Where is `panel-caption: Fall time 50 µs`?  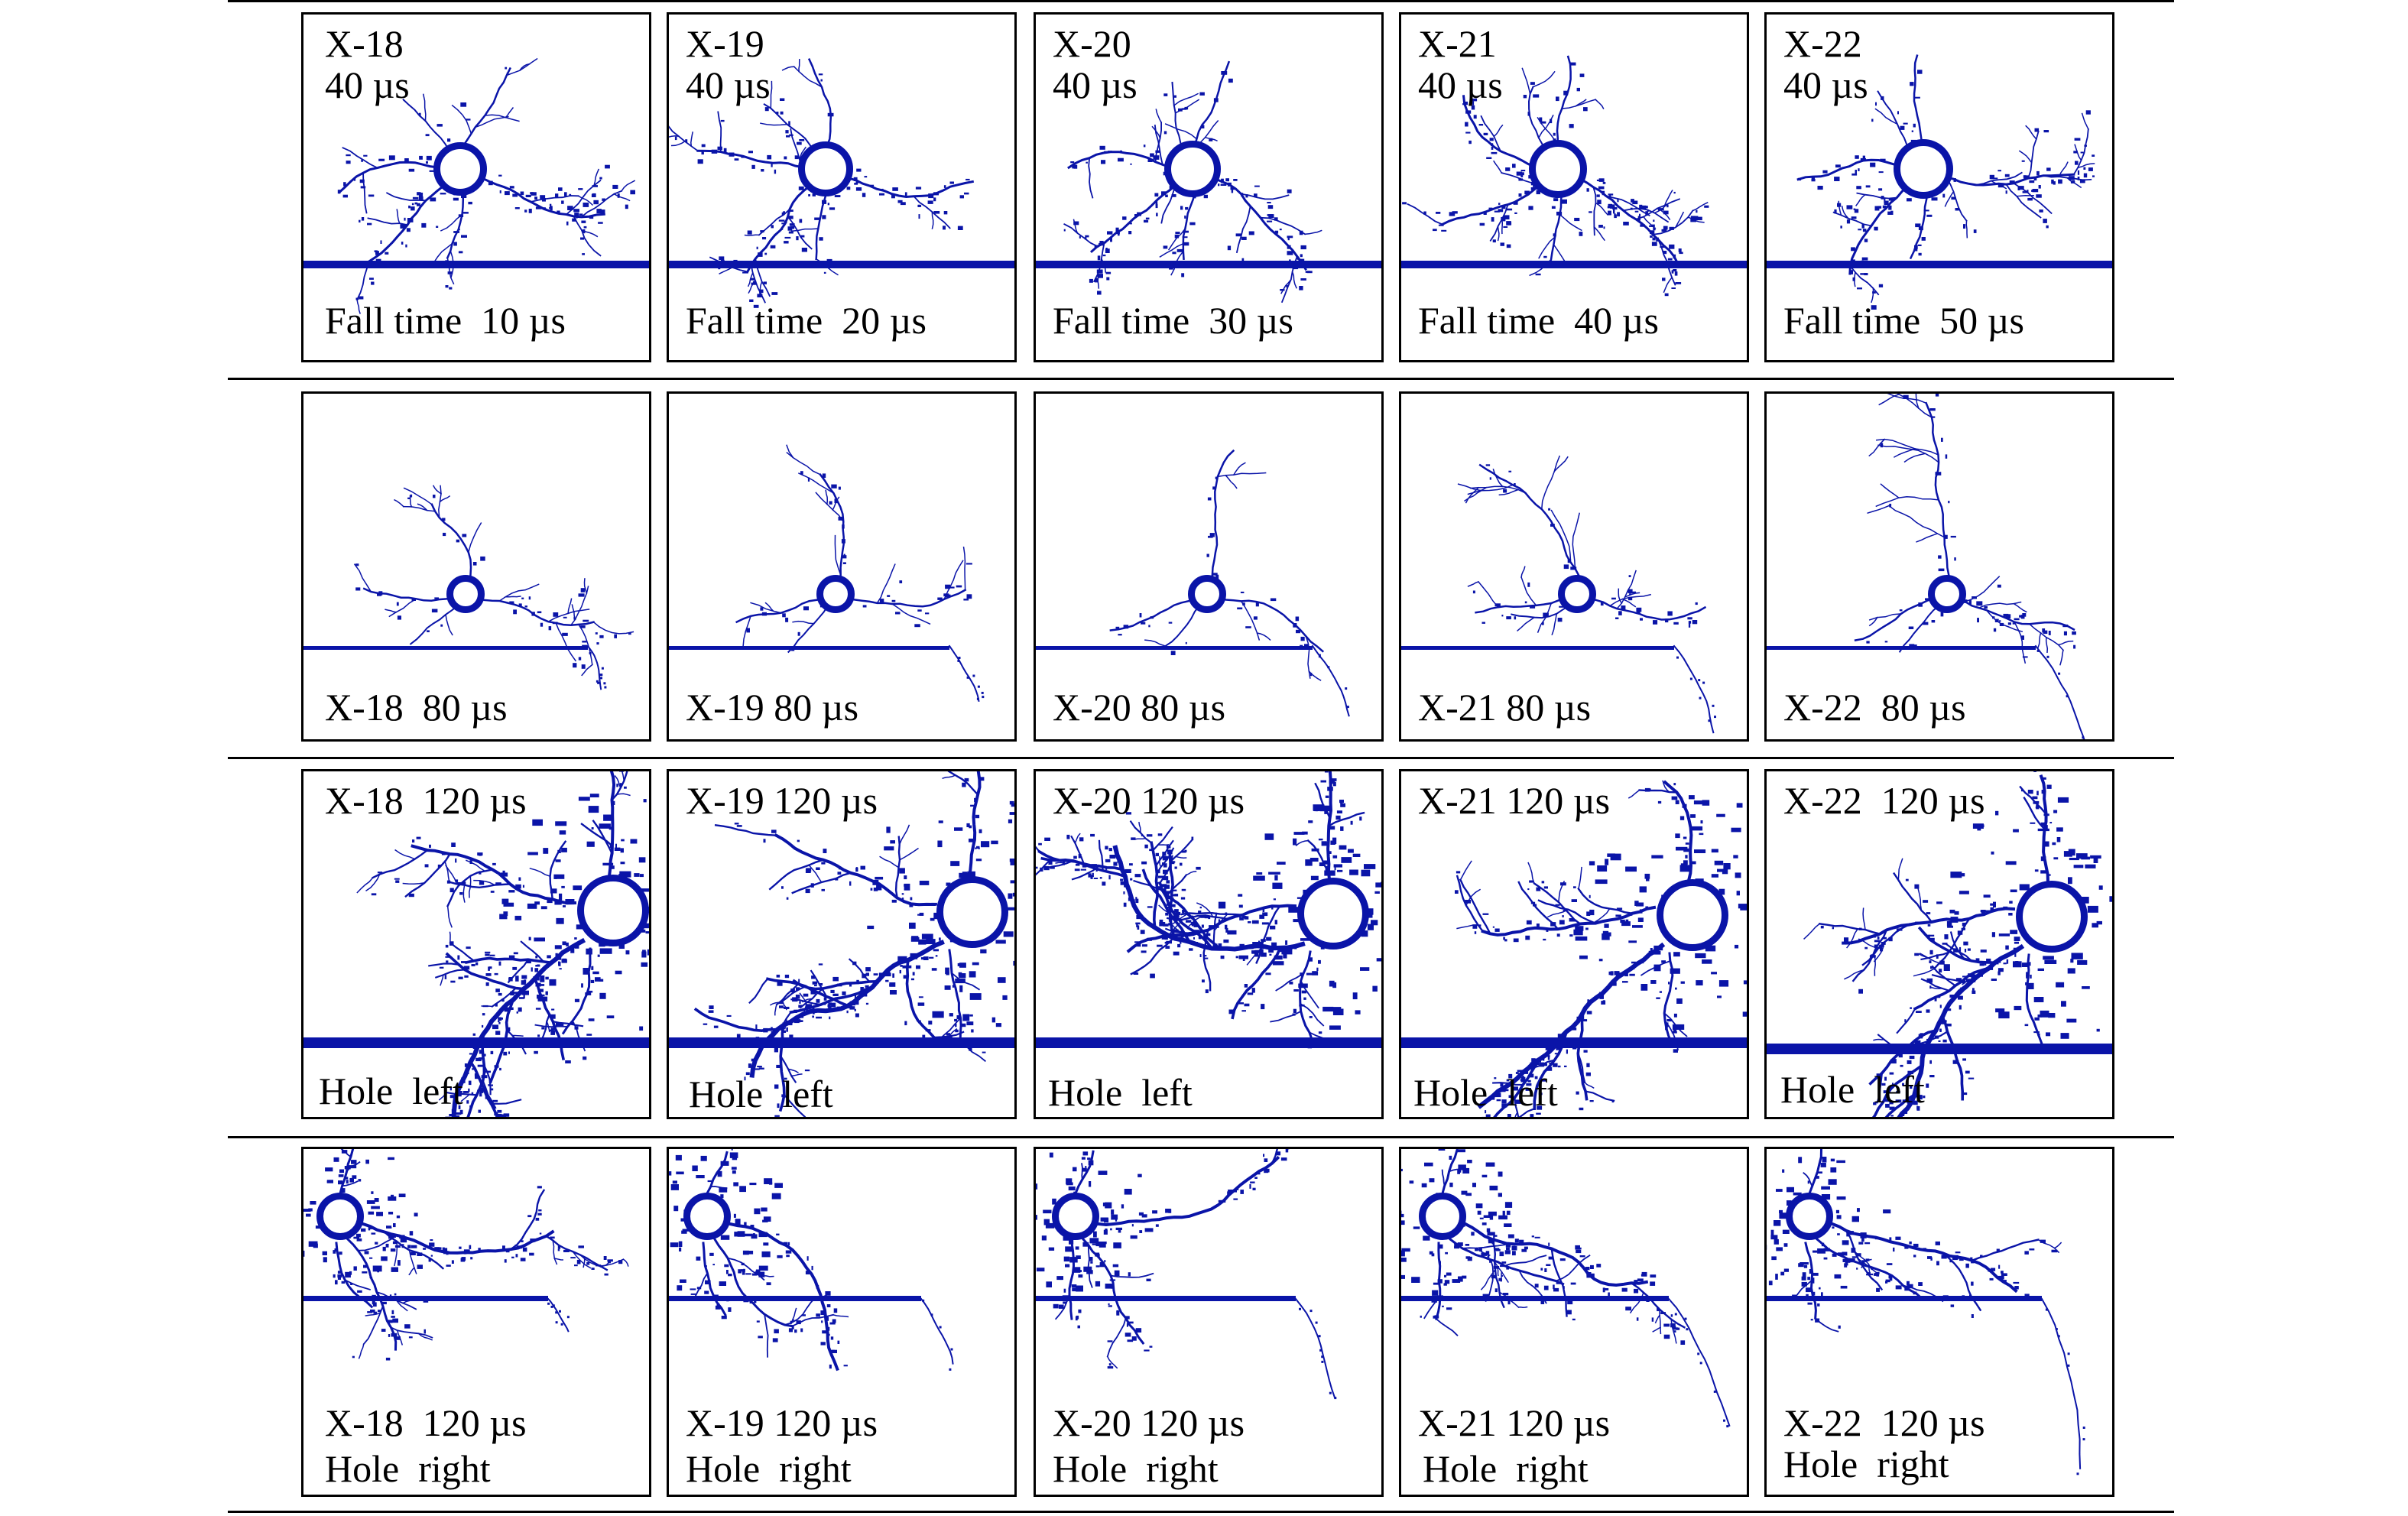 panel-caption: Fall time 50 µs is located at coordinates (1904, 320).